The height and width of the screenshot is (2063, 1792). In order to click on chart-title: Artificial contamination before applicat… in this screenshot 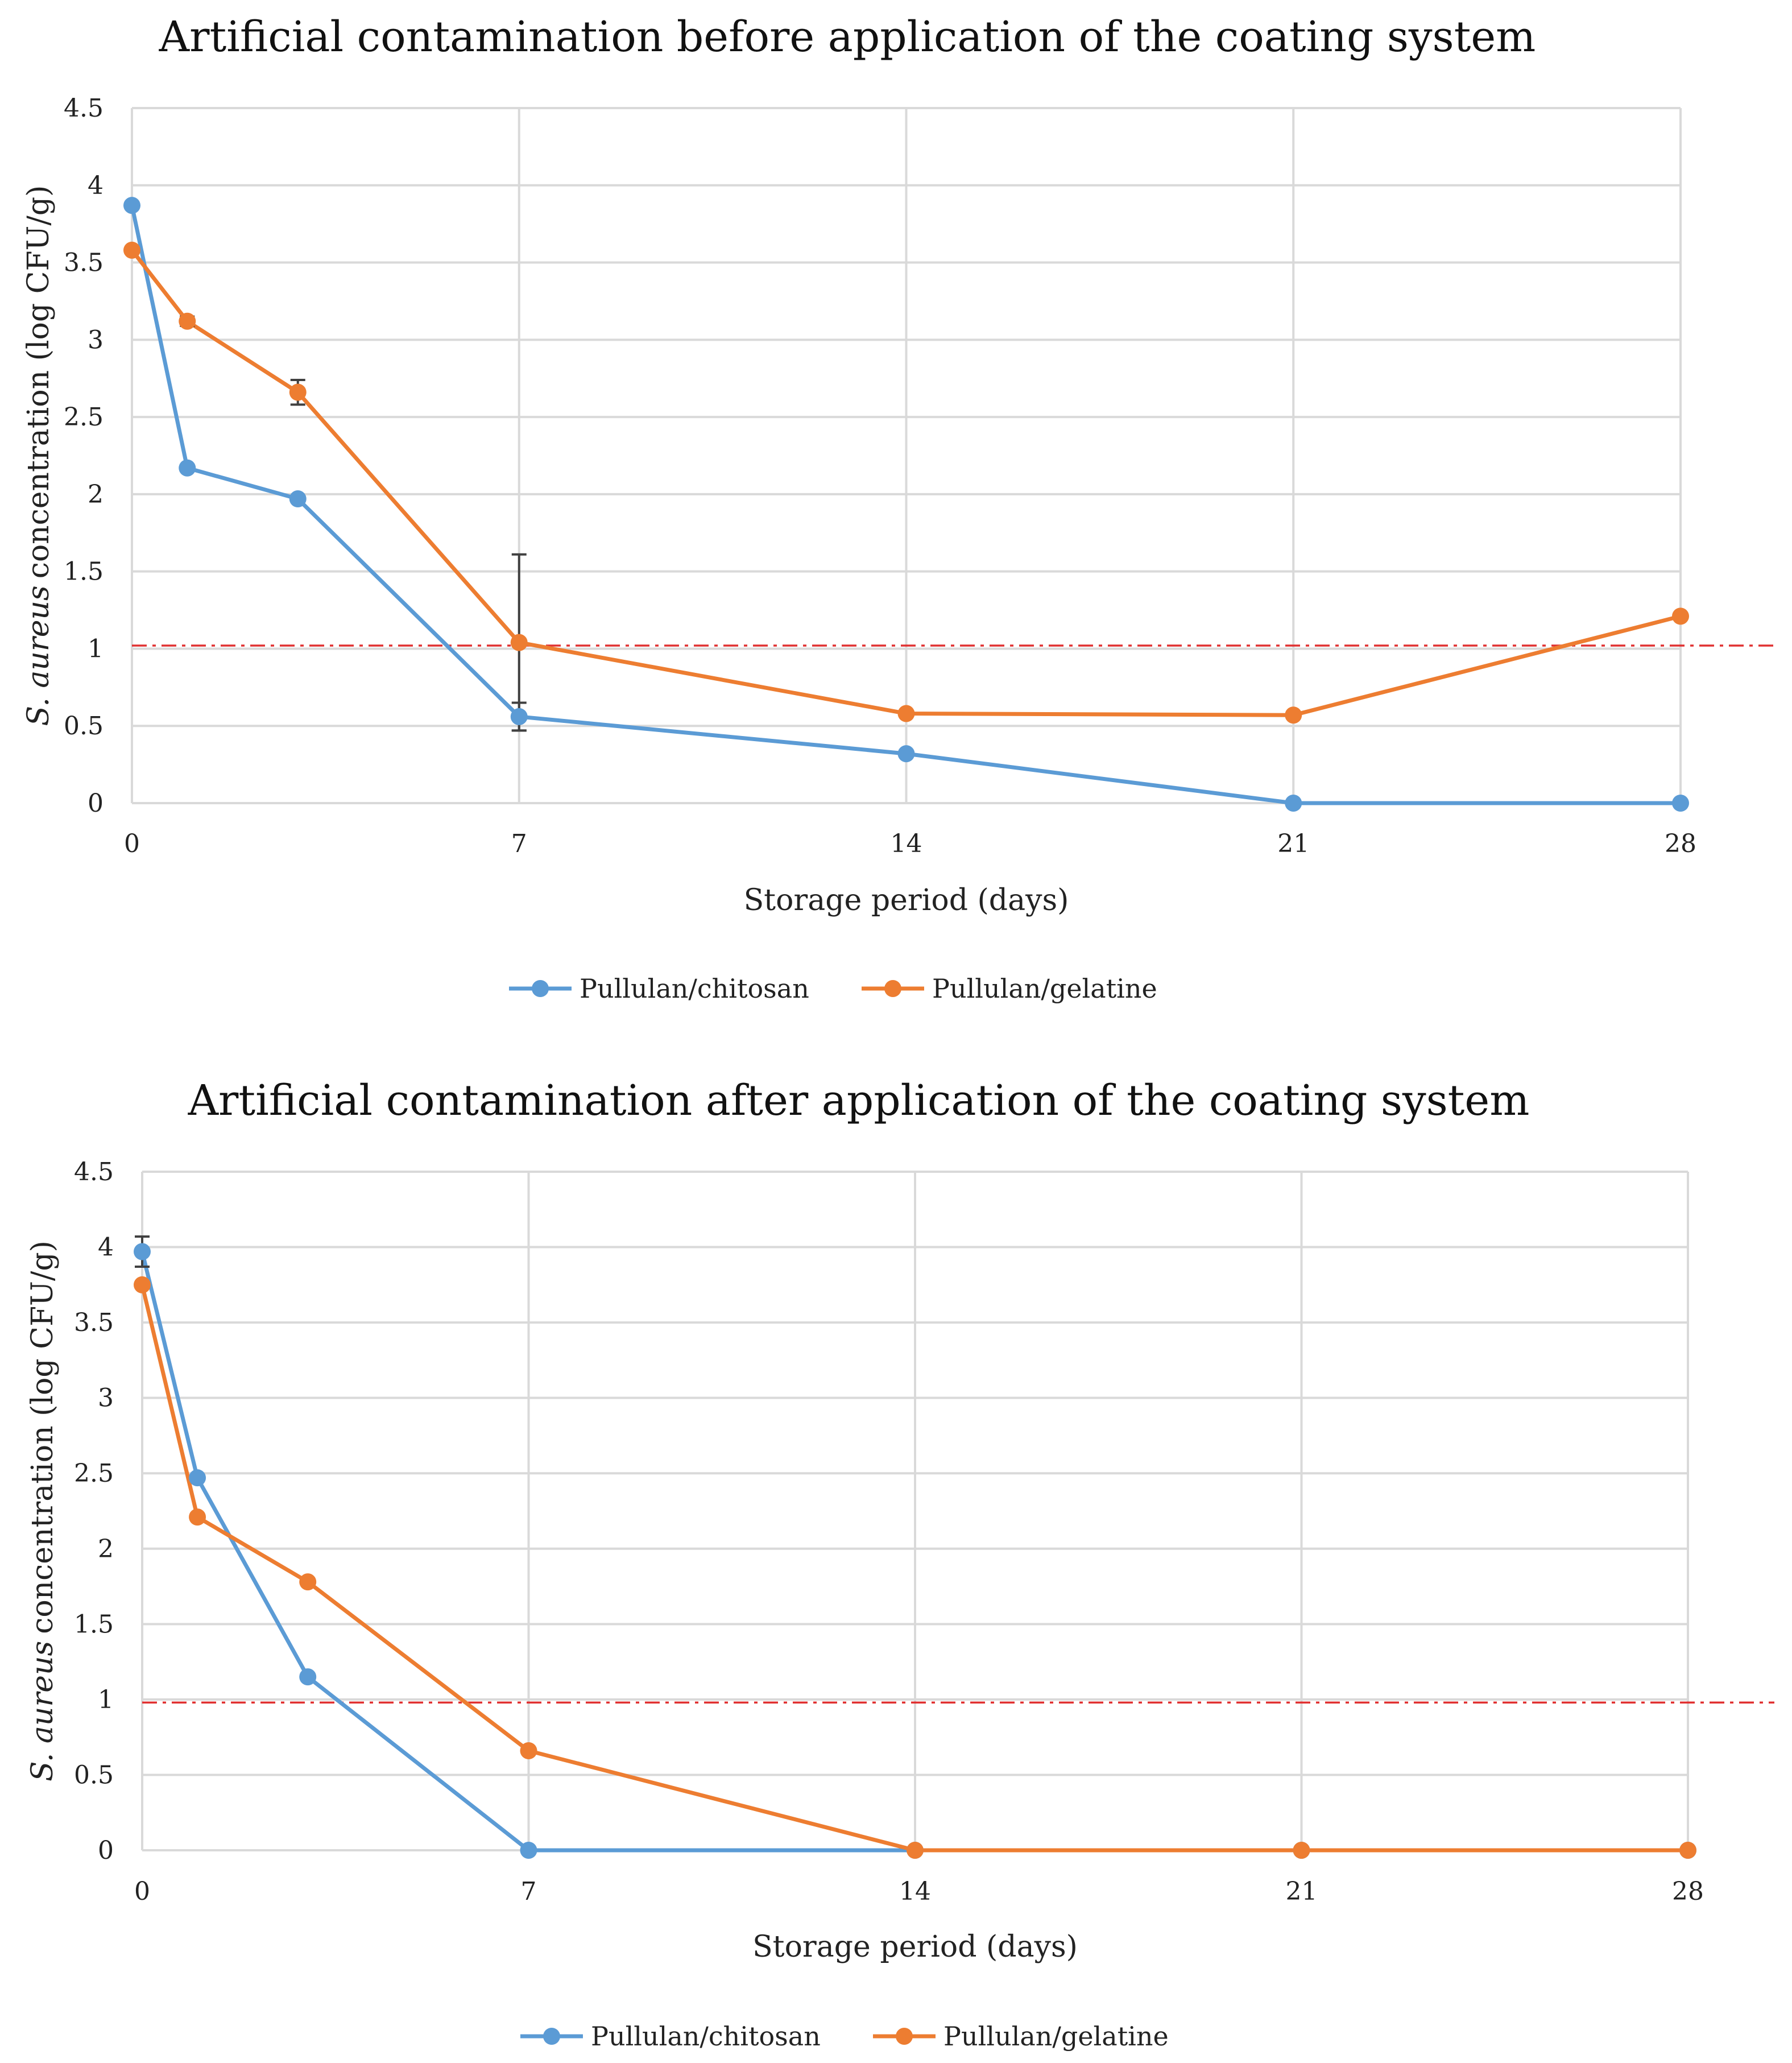, I will do `click(847, 37)`.